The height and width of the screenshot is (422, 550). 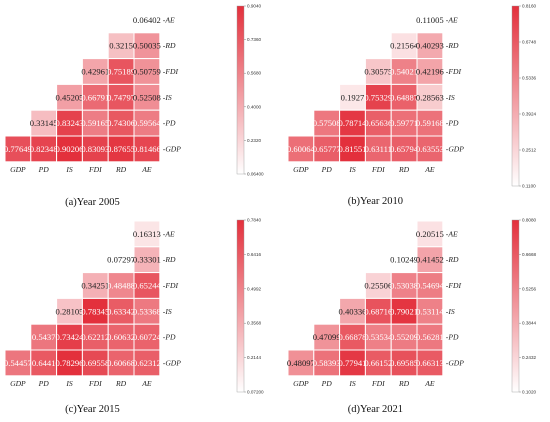 I want to click on cell-value-label: 0.41452, so click(x=430, y=260).